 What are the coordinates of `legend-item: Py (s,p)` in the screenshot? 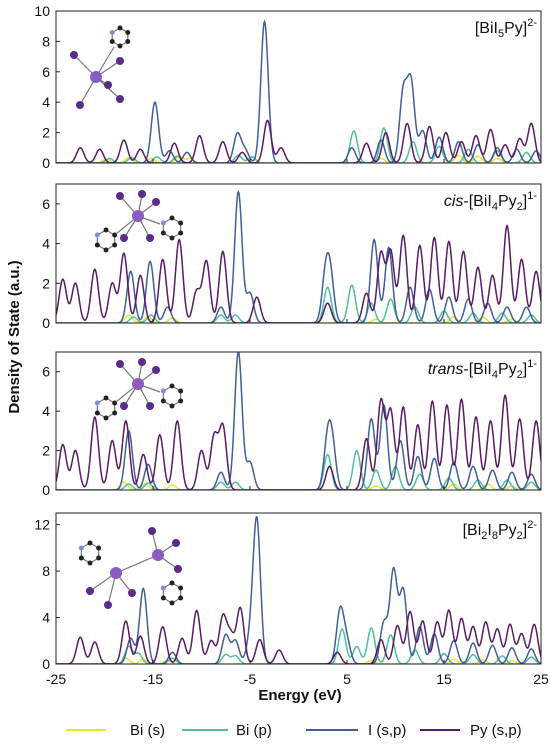 It's located at (471, 730).